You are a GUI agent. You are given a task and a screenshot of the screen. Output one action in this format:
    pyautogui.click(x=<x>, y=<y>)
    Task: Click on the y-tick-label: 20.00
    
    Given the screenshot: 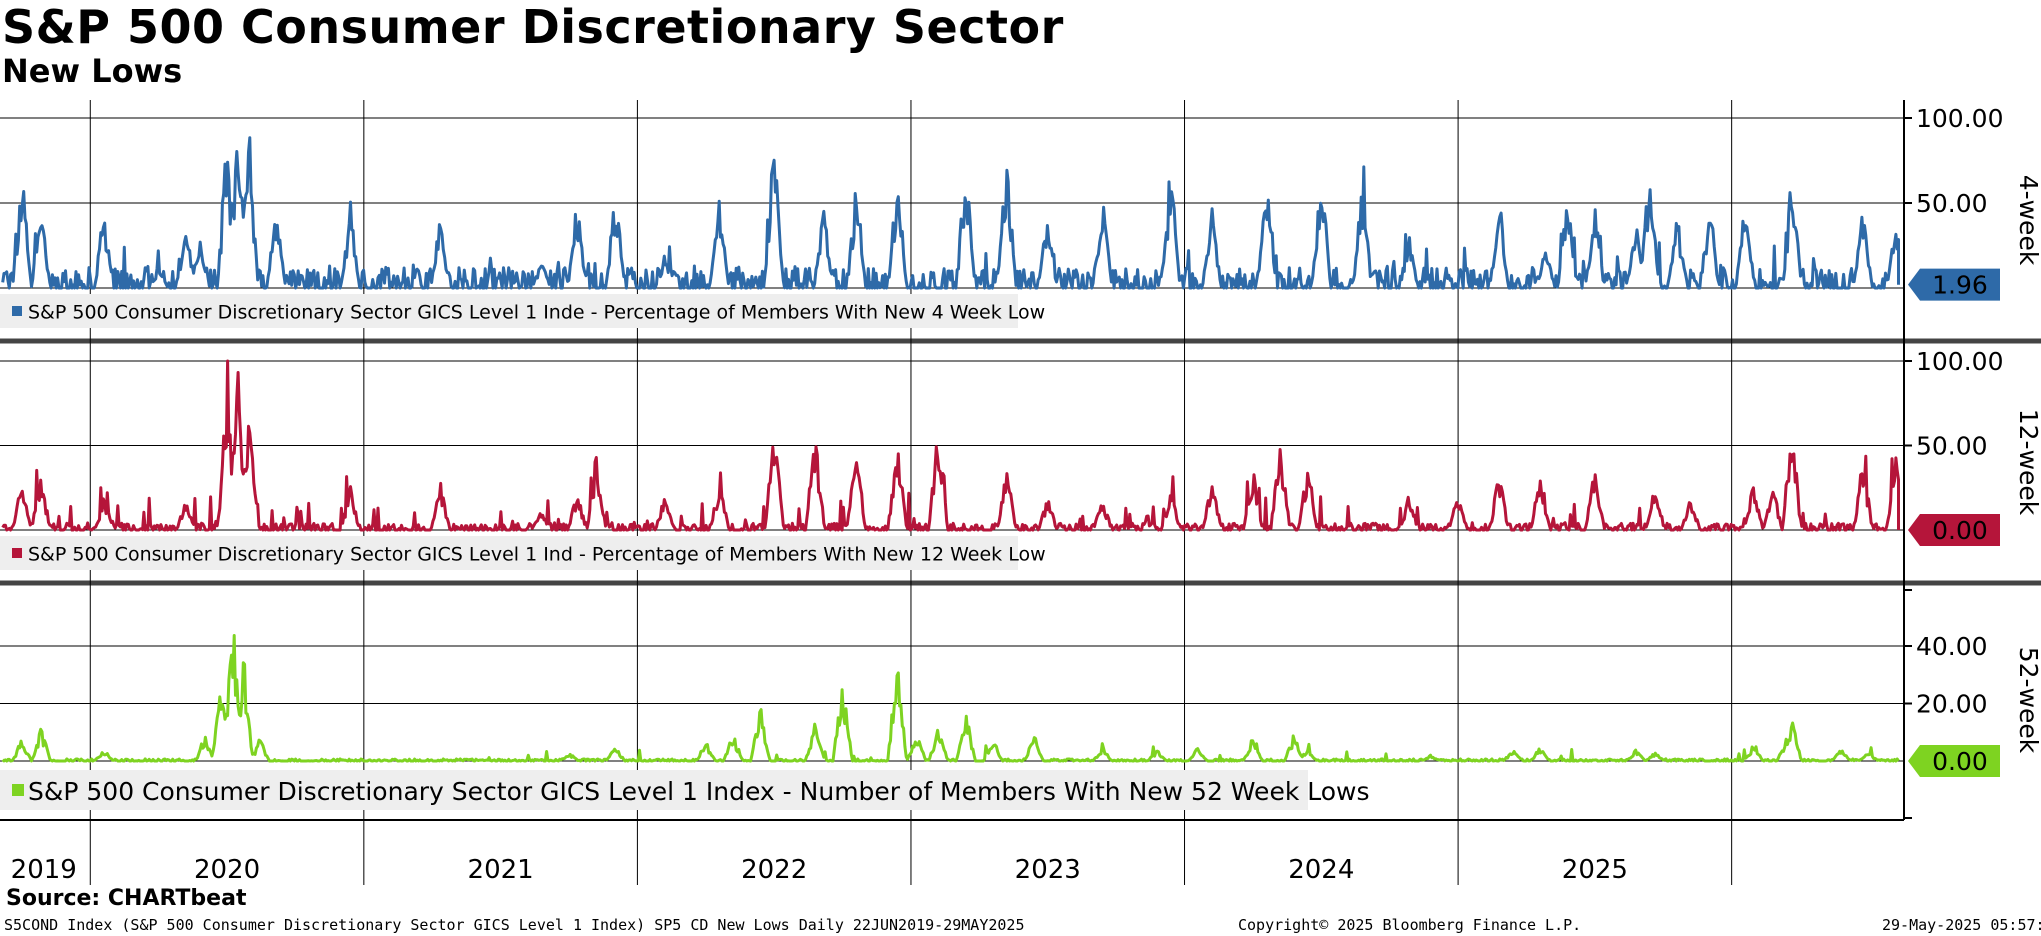 What is the action you would take?
    pyautogui.click(x=1952, y=704)
    